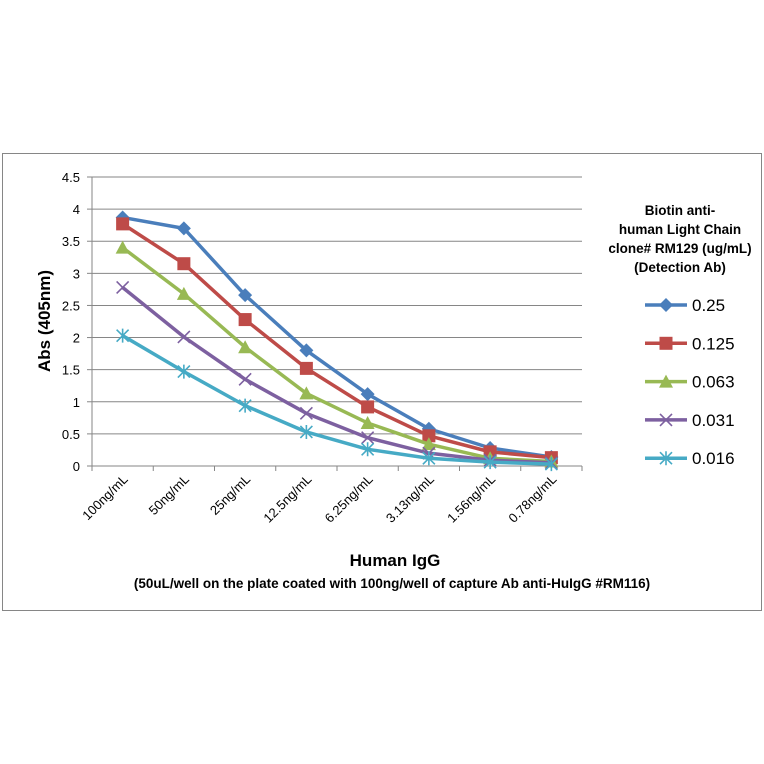 This screenshot has height=764, width=764. I want to click on y-tick-label: 0.5, so click(71, 434).